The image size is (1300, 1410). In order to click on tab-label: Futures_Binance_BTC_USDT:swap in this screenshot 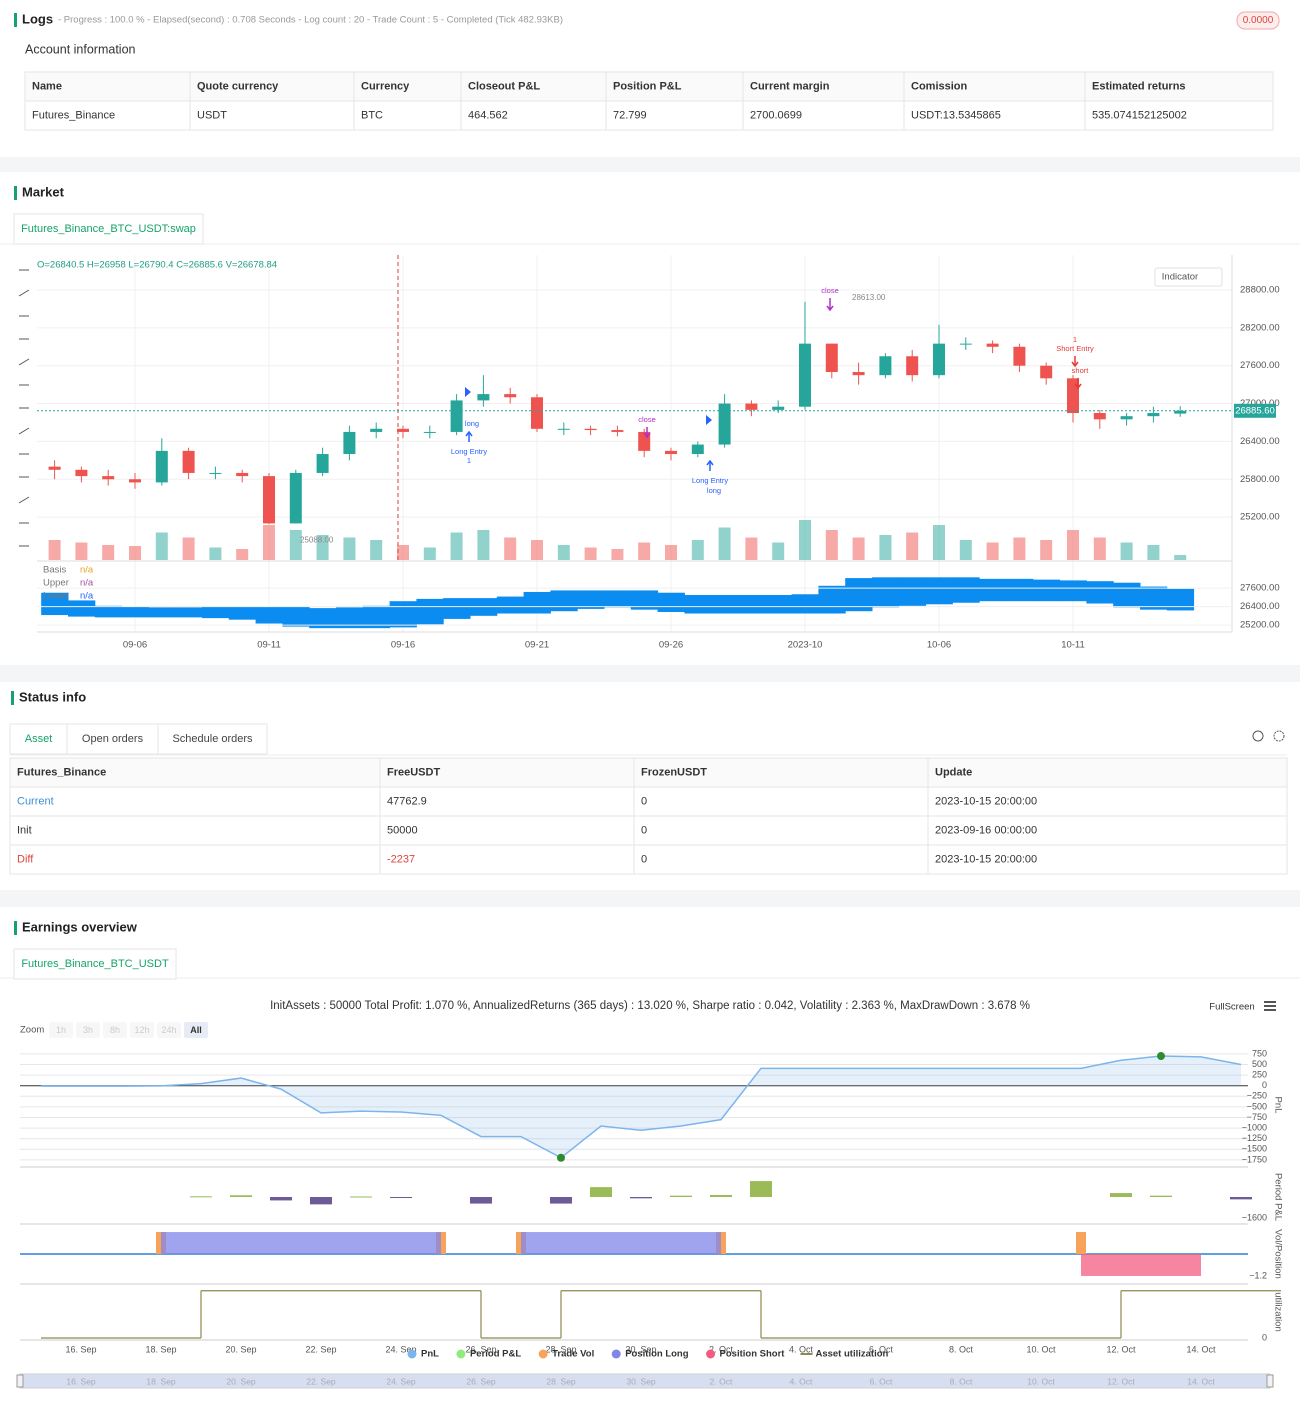, I will do `click(108, 229)`.